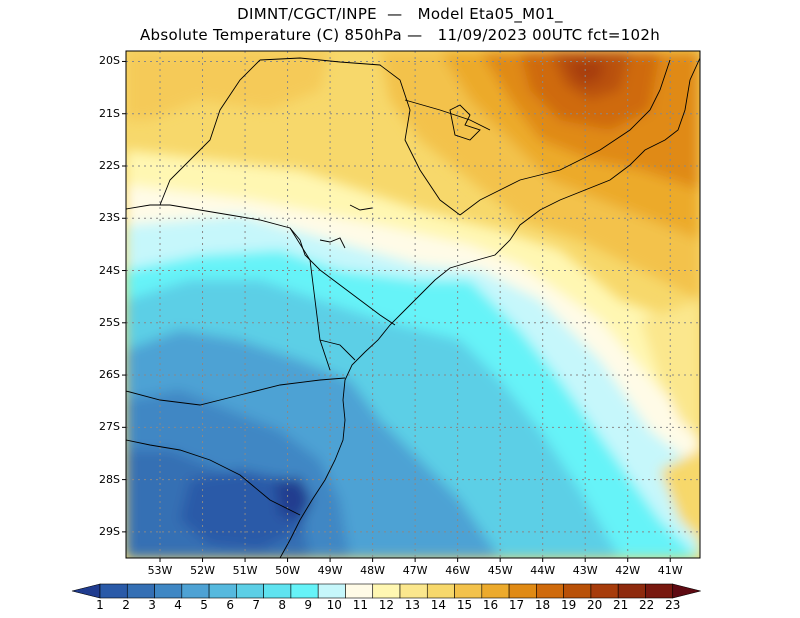  Describe the element at coordinates (126, 605) in the screenshot. I see `colorbar-label: 2` at that location.